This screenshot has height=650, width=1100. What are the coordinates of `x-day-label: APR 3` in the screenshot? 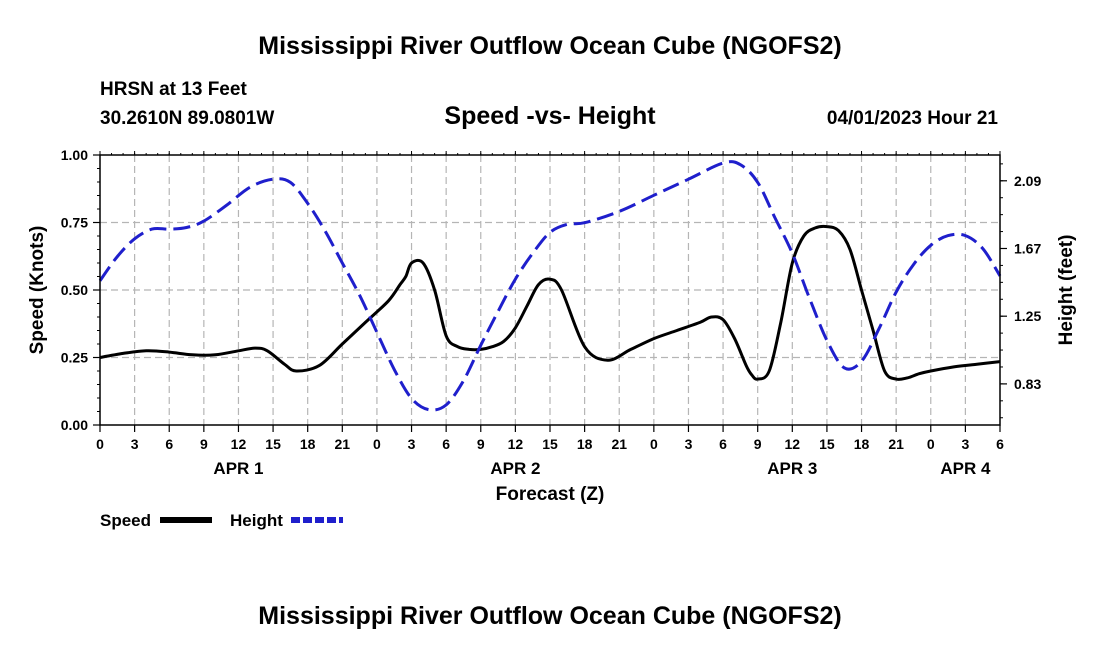 It's located at (792, 468).